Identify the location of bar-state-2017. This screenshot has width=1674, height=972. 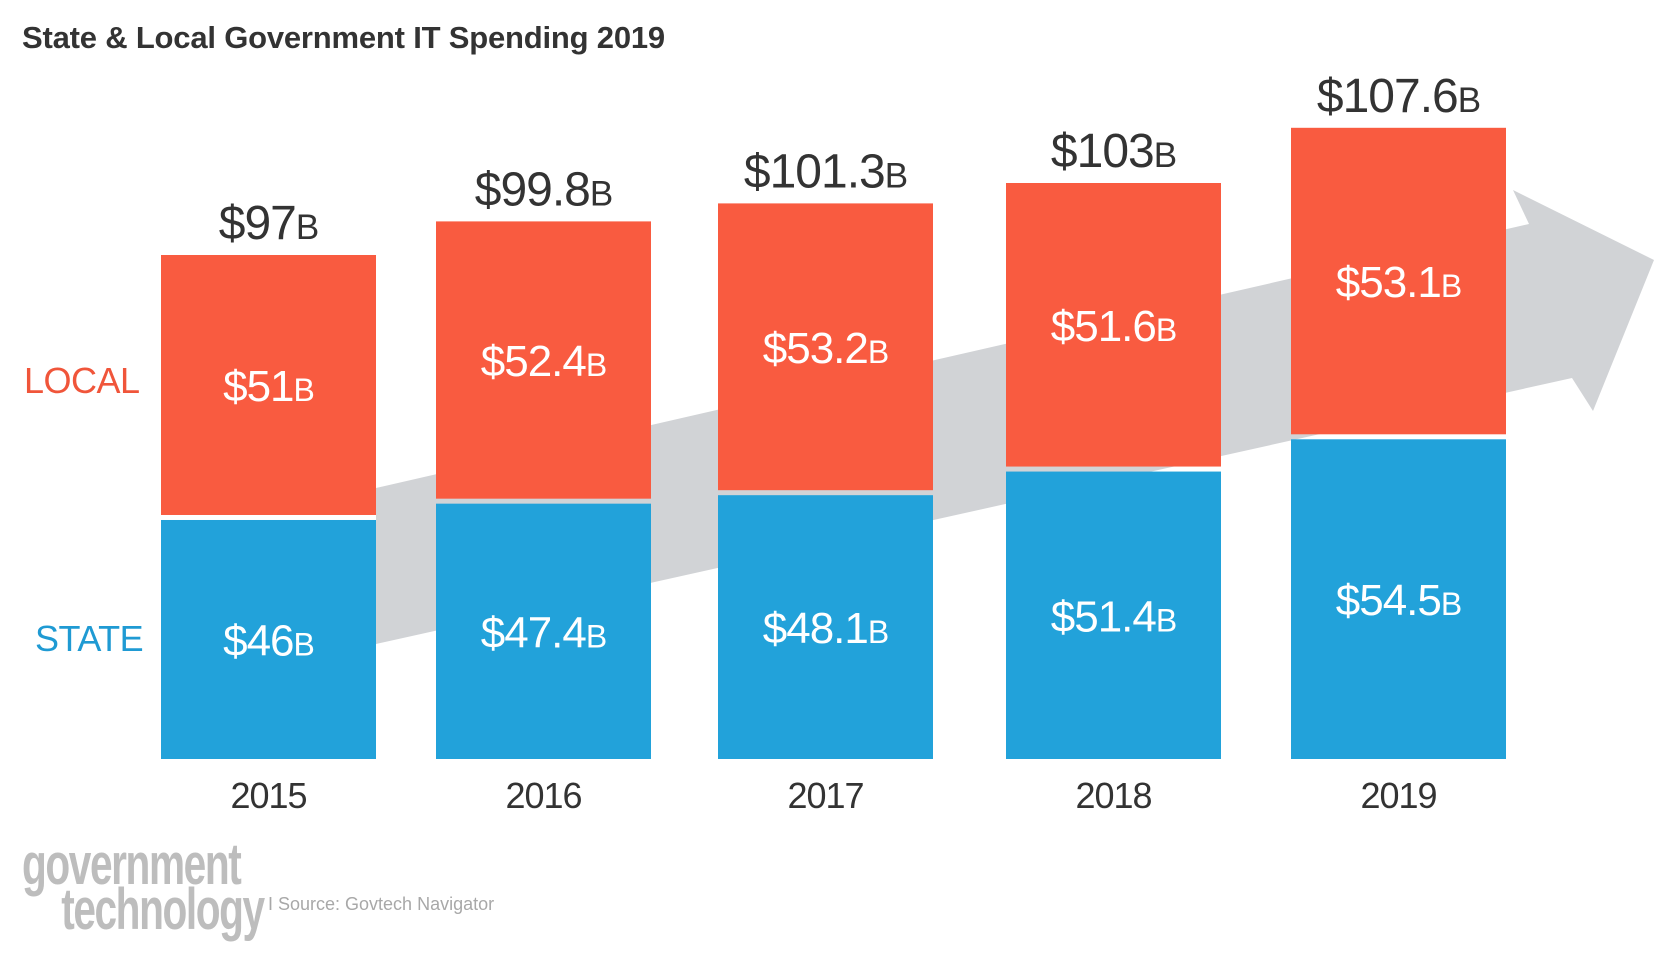
(825, 627).